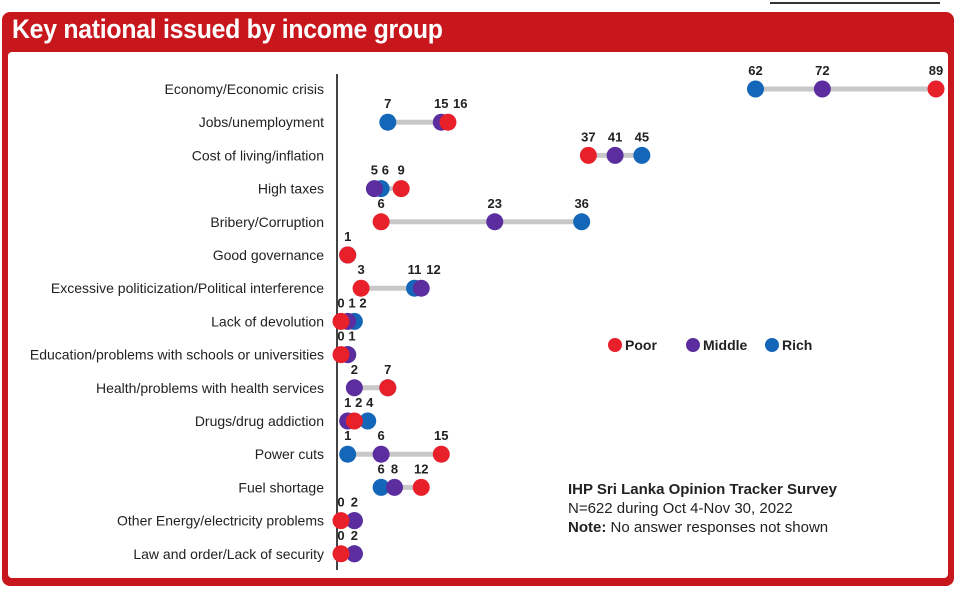  What do you see at coordinates (717, 527) in the screenshot?
I see `note-line-3: No answer responses not shown` at bounding box center [717, 527].